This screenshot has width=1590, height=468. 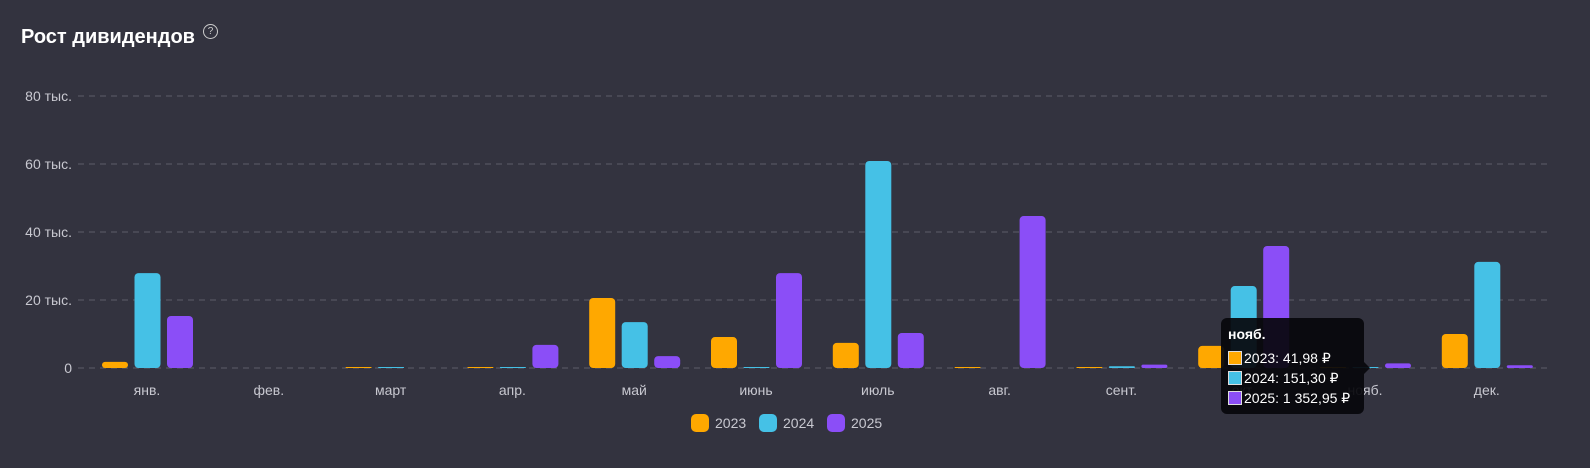 I want to click on help-icon: ?, so click(x=210, y=31).